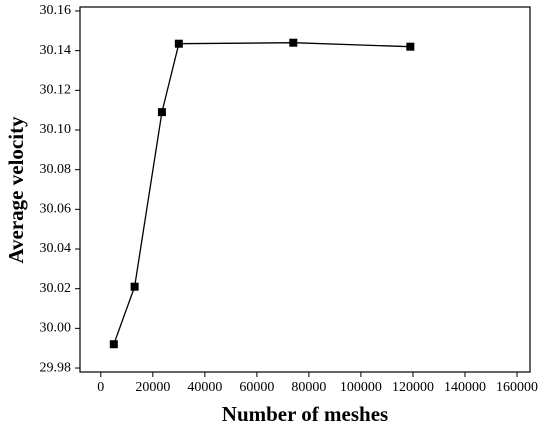 The image size is (550, 435). Describe the element at coordinates (517, 387) in the screenshot. I see `x-tick-label: 160000` at that location.